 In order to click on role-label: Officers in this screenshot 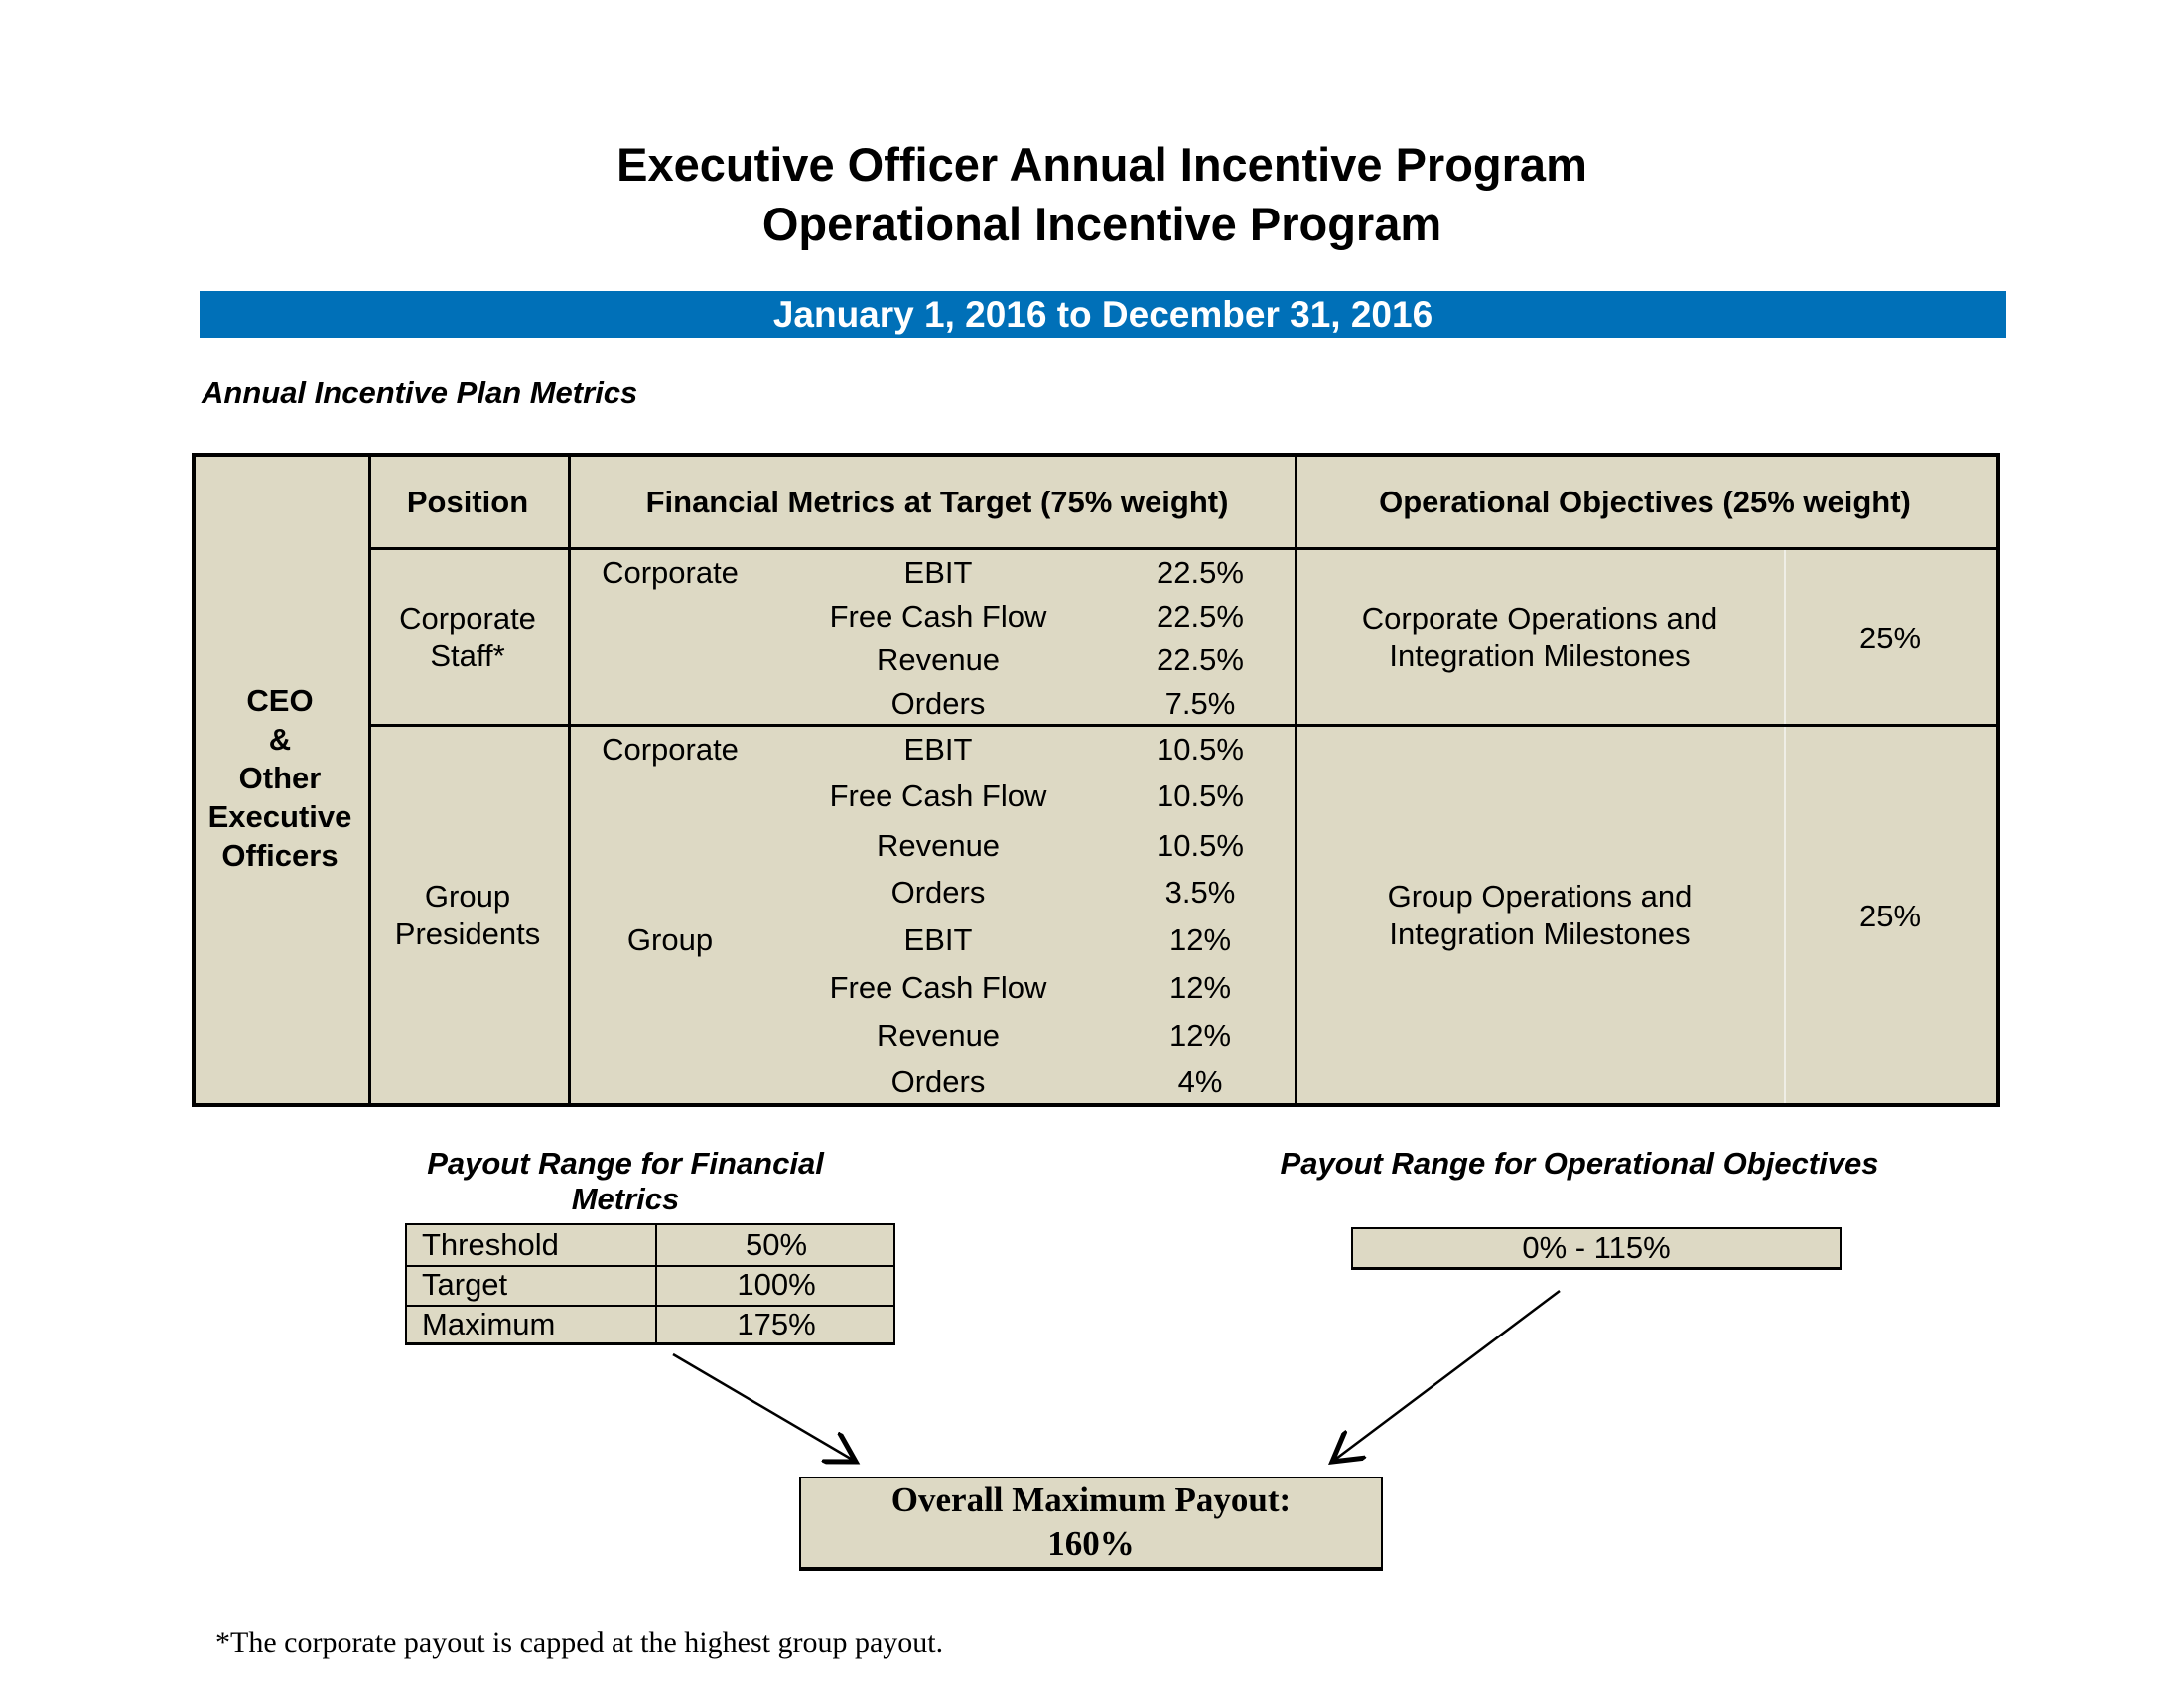, I will do `click(280, 855)`.